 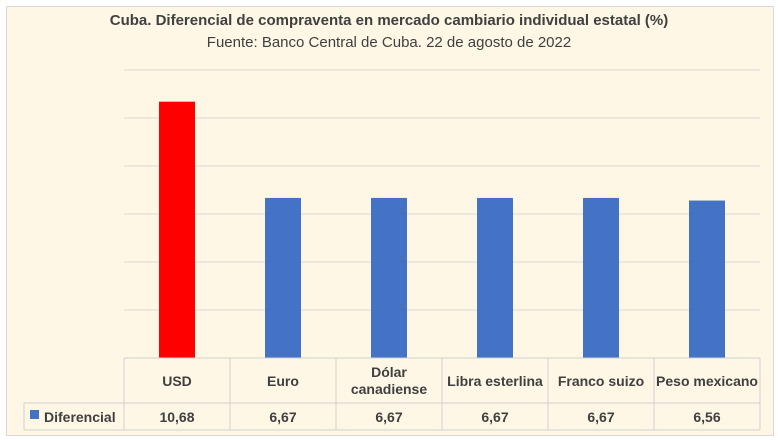 I want to click on category-label: Franco suizo, so click(x=601, y=381).